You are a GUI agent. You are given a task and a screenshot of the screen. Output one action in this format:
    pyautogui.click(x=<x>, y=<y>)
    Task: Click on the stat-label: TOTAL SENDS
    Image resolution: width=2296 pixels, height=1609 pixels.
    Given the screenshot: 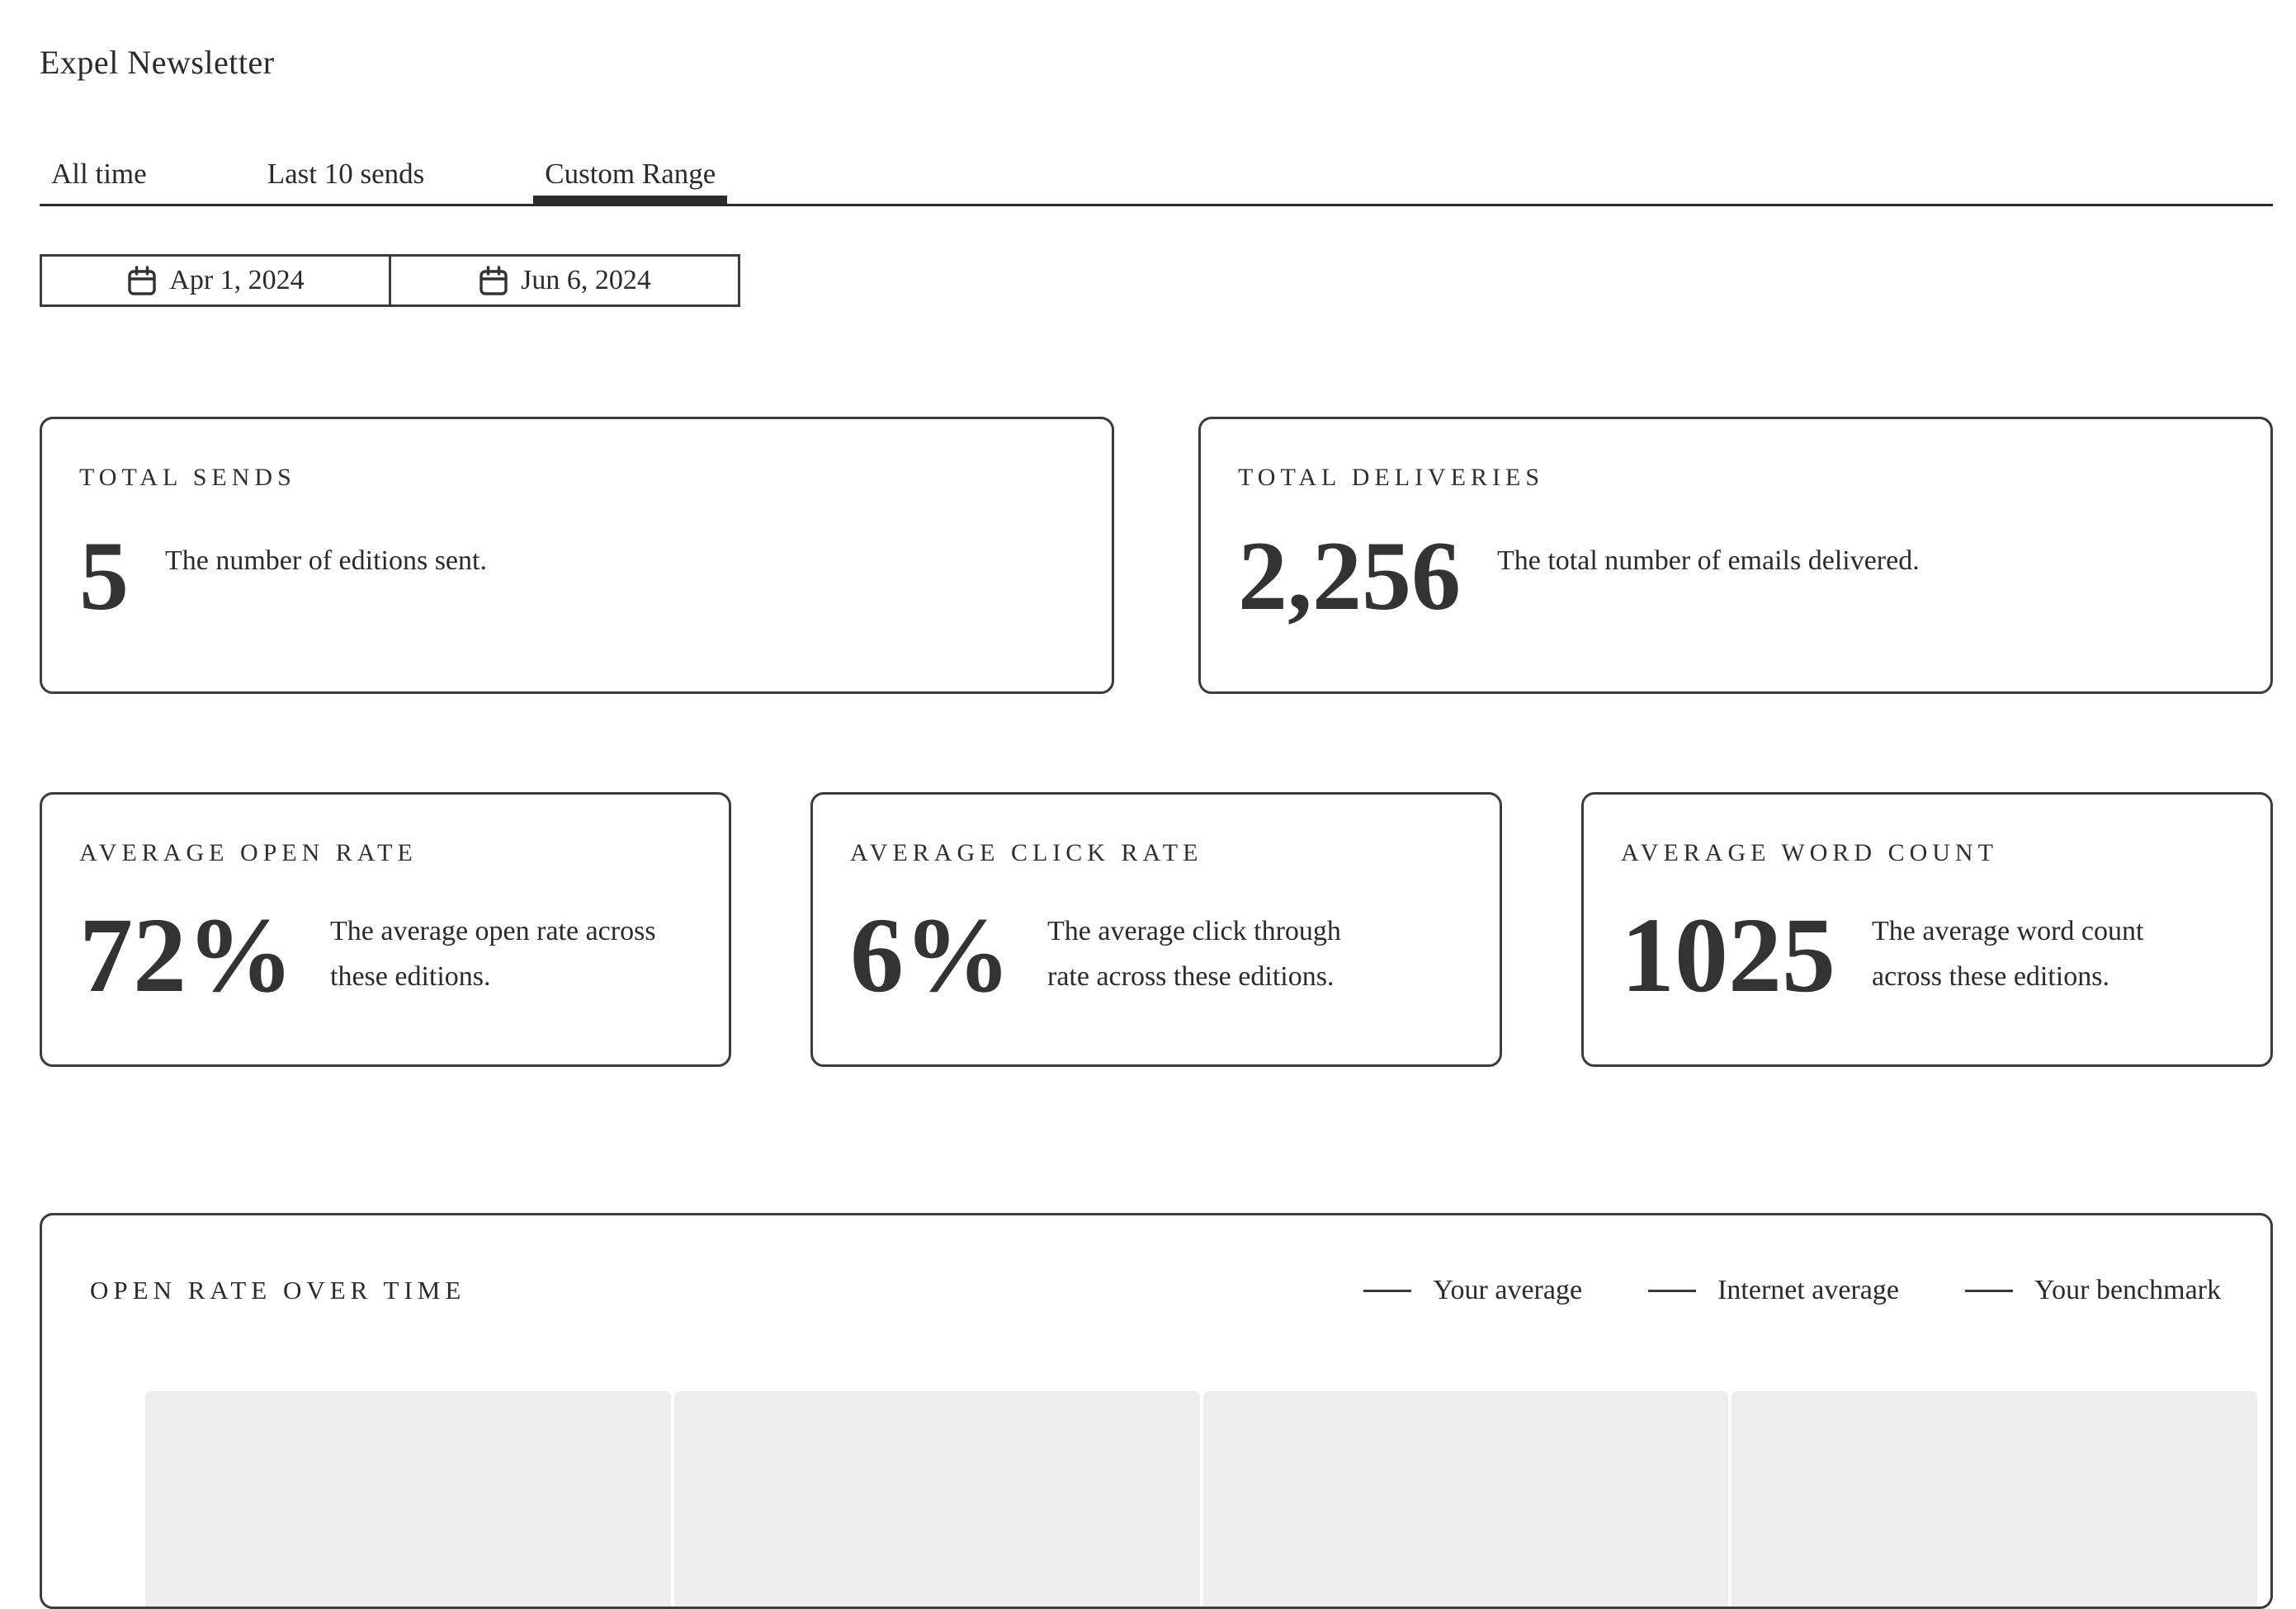 What is the action you would take?
    pyautogui.click(x=188, y=478)
    